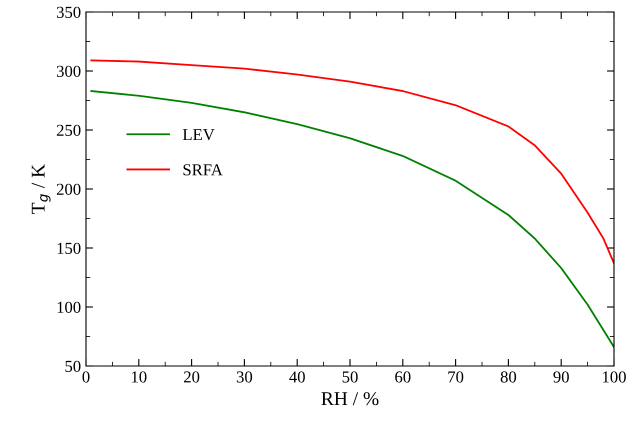  I want to click on x-tick-label: 70, so click(456, 377).